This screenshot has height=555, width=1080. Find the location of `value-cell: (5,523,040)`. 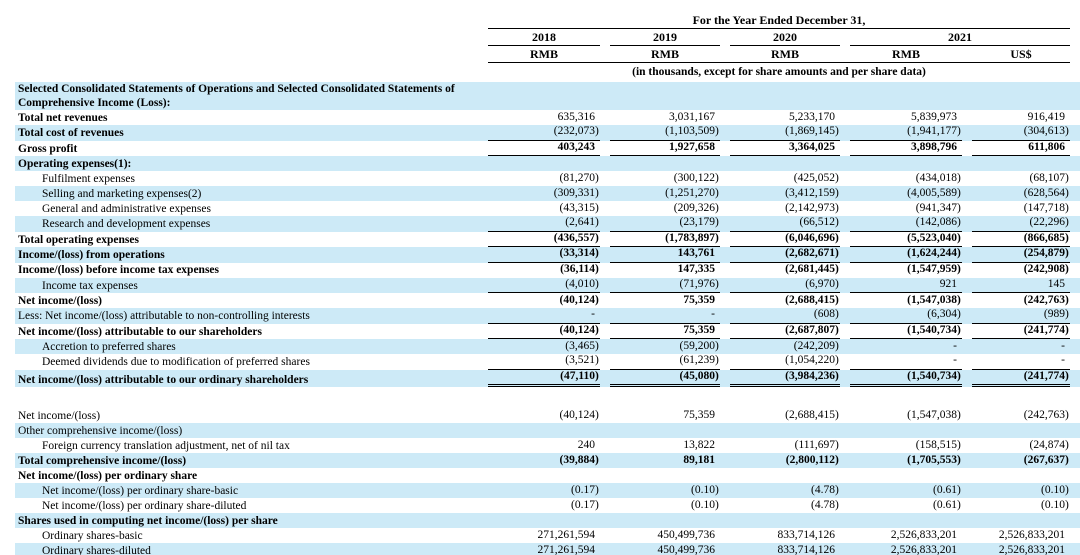

value-cell: (5,523,040) is located at coordinates (906, 239).